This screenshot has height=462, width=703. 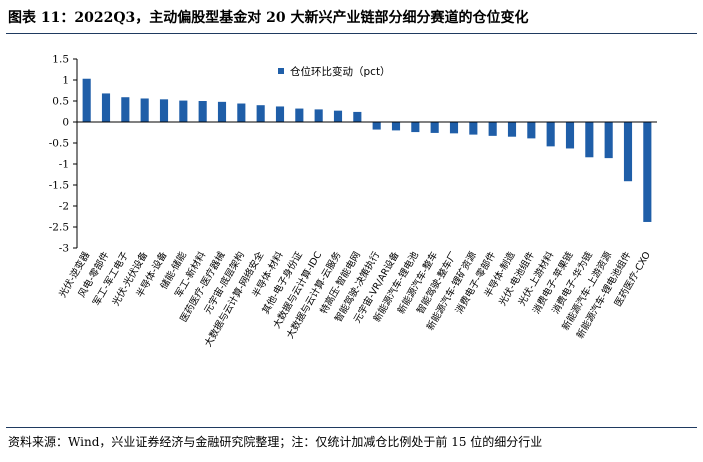 I want to click on title-divider, so click(x=351, y=33).